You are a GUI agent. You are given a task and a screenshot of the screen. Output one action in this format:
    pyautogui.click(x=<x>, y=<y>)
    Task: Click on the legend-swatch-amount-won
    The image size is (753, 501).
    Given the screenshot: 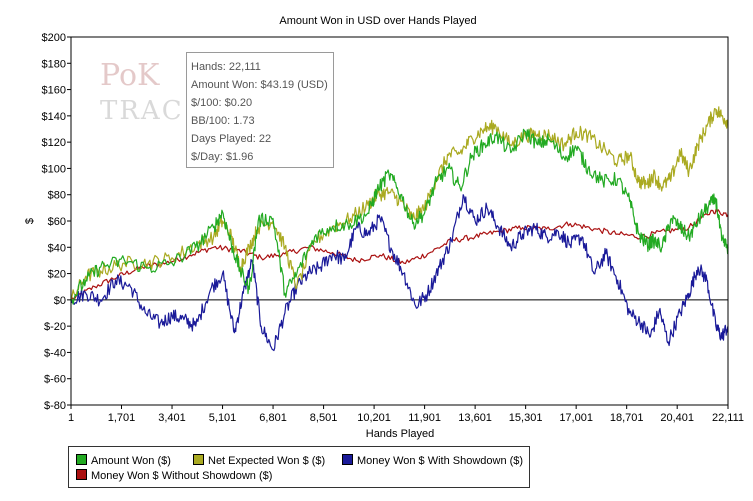 What is the action you would take?
    pyautogui.click(x=81, y=459)
    